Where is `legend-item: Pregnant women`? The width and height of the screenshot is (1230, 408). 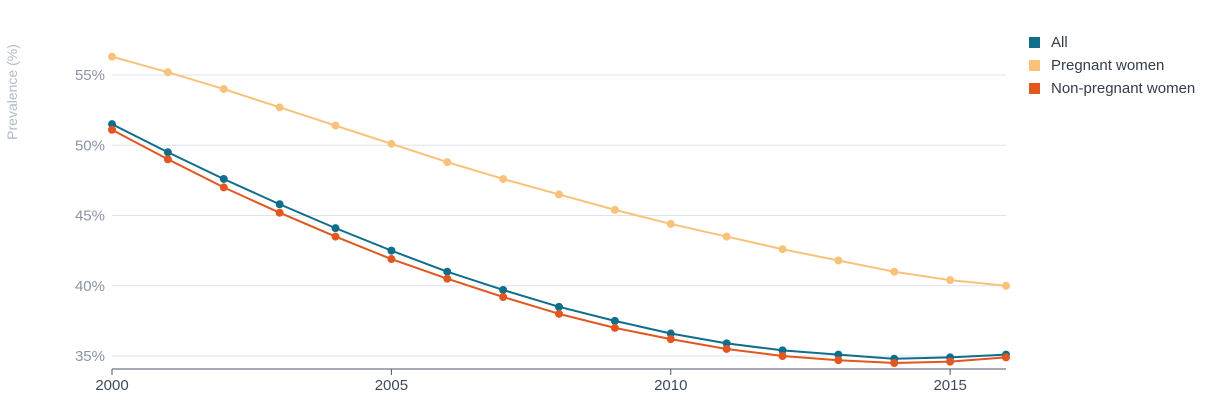 legend-item: Pregnant women is located at coordinates (1096, 65).